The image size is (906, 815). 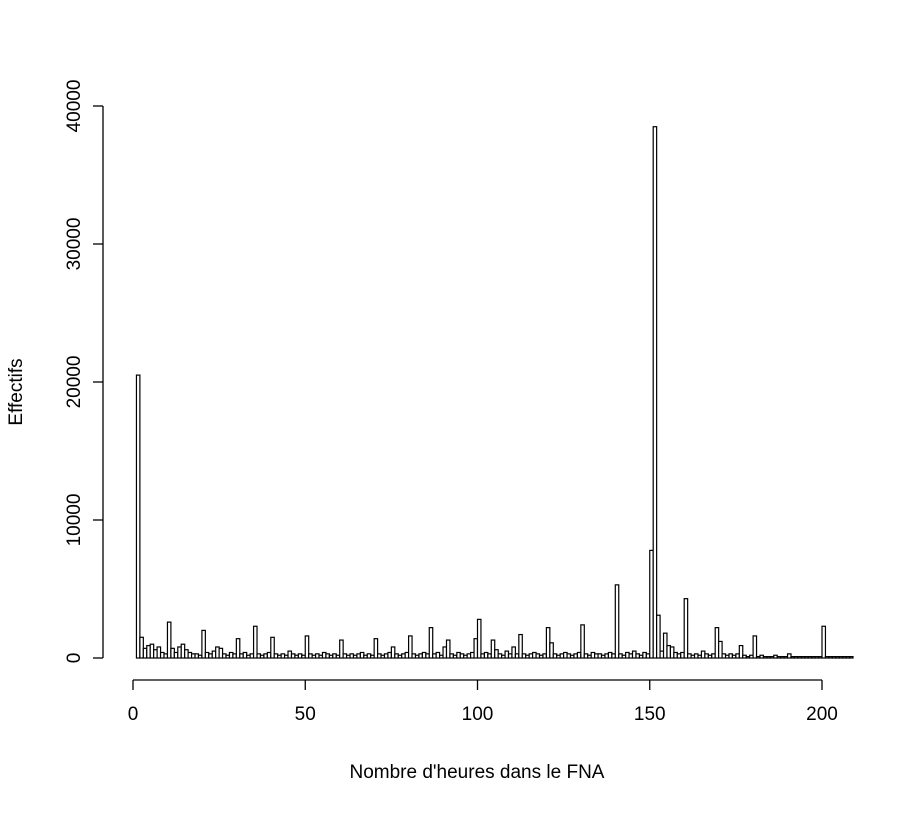 I want to click on x-tick-label: 150, so click(x=650, y=714).